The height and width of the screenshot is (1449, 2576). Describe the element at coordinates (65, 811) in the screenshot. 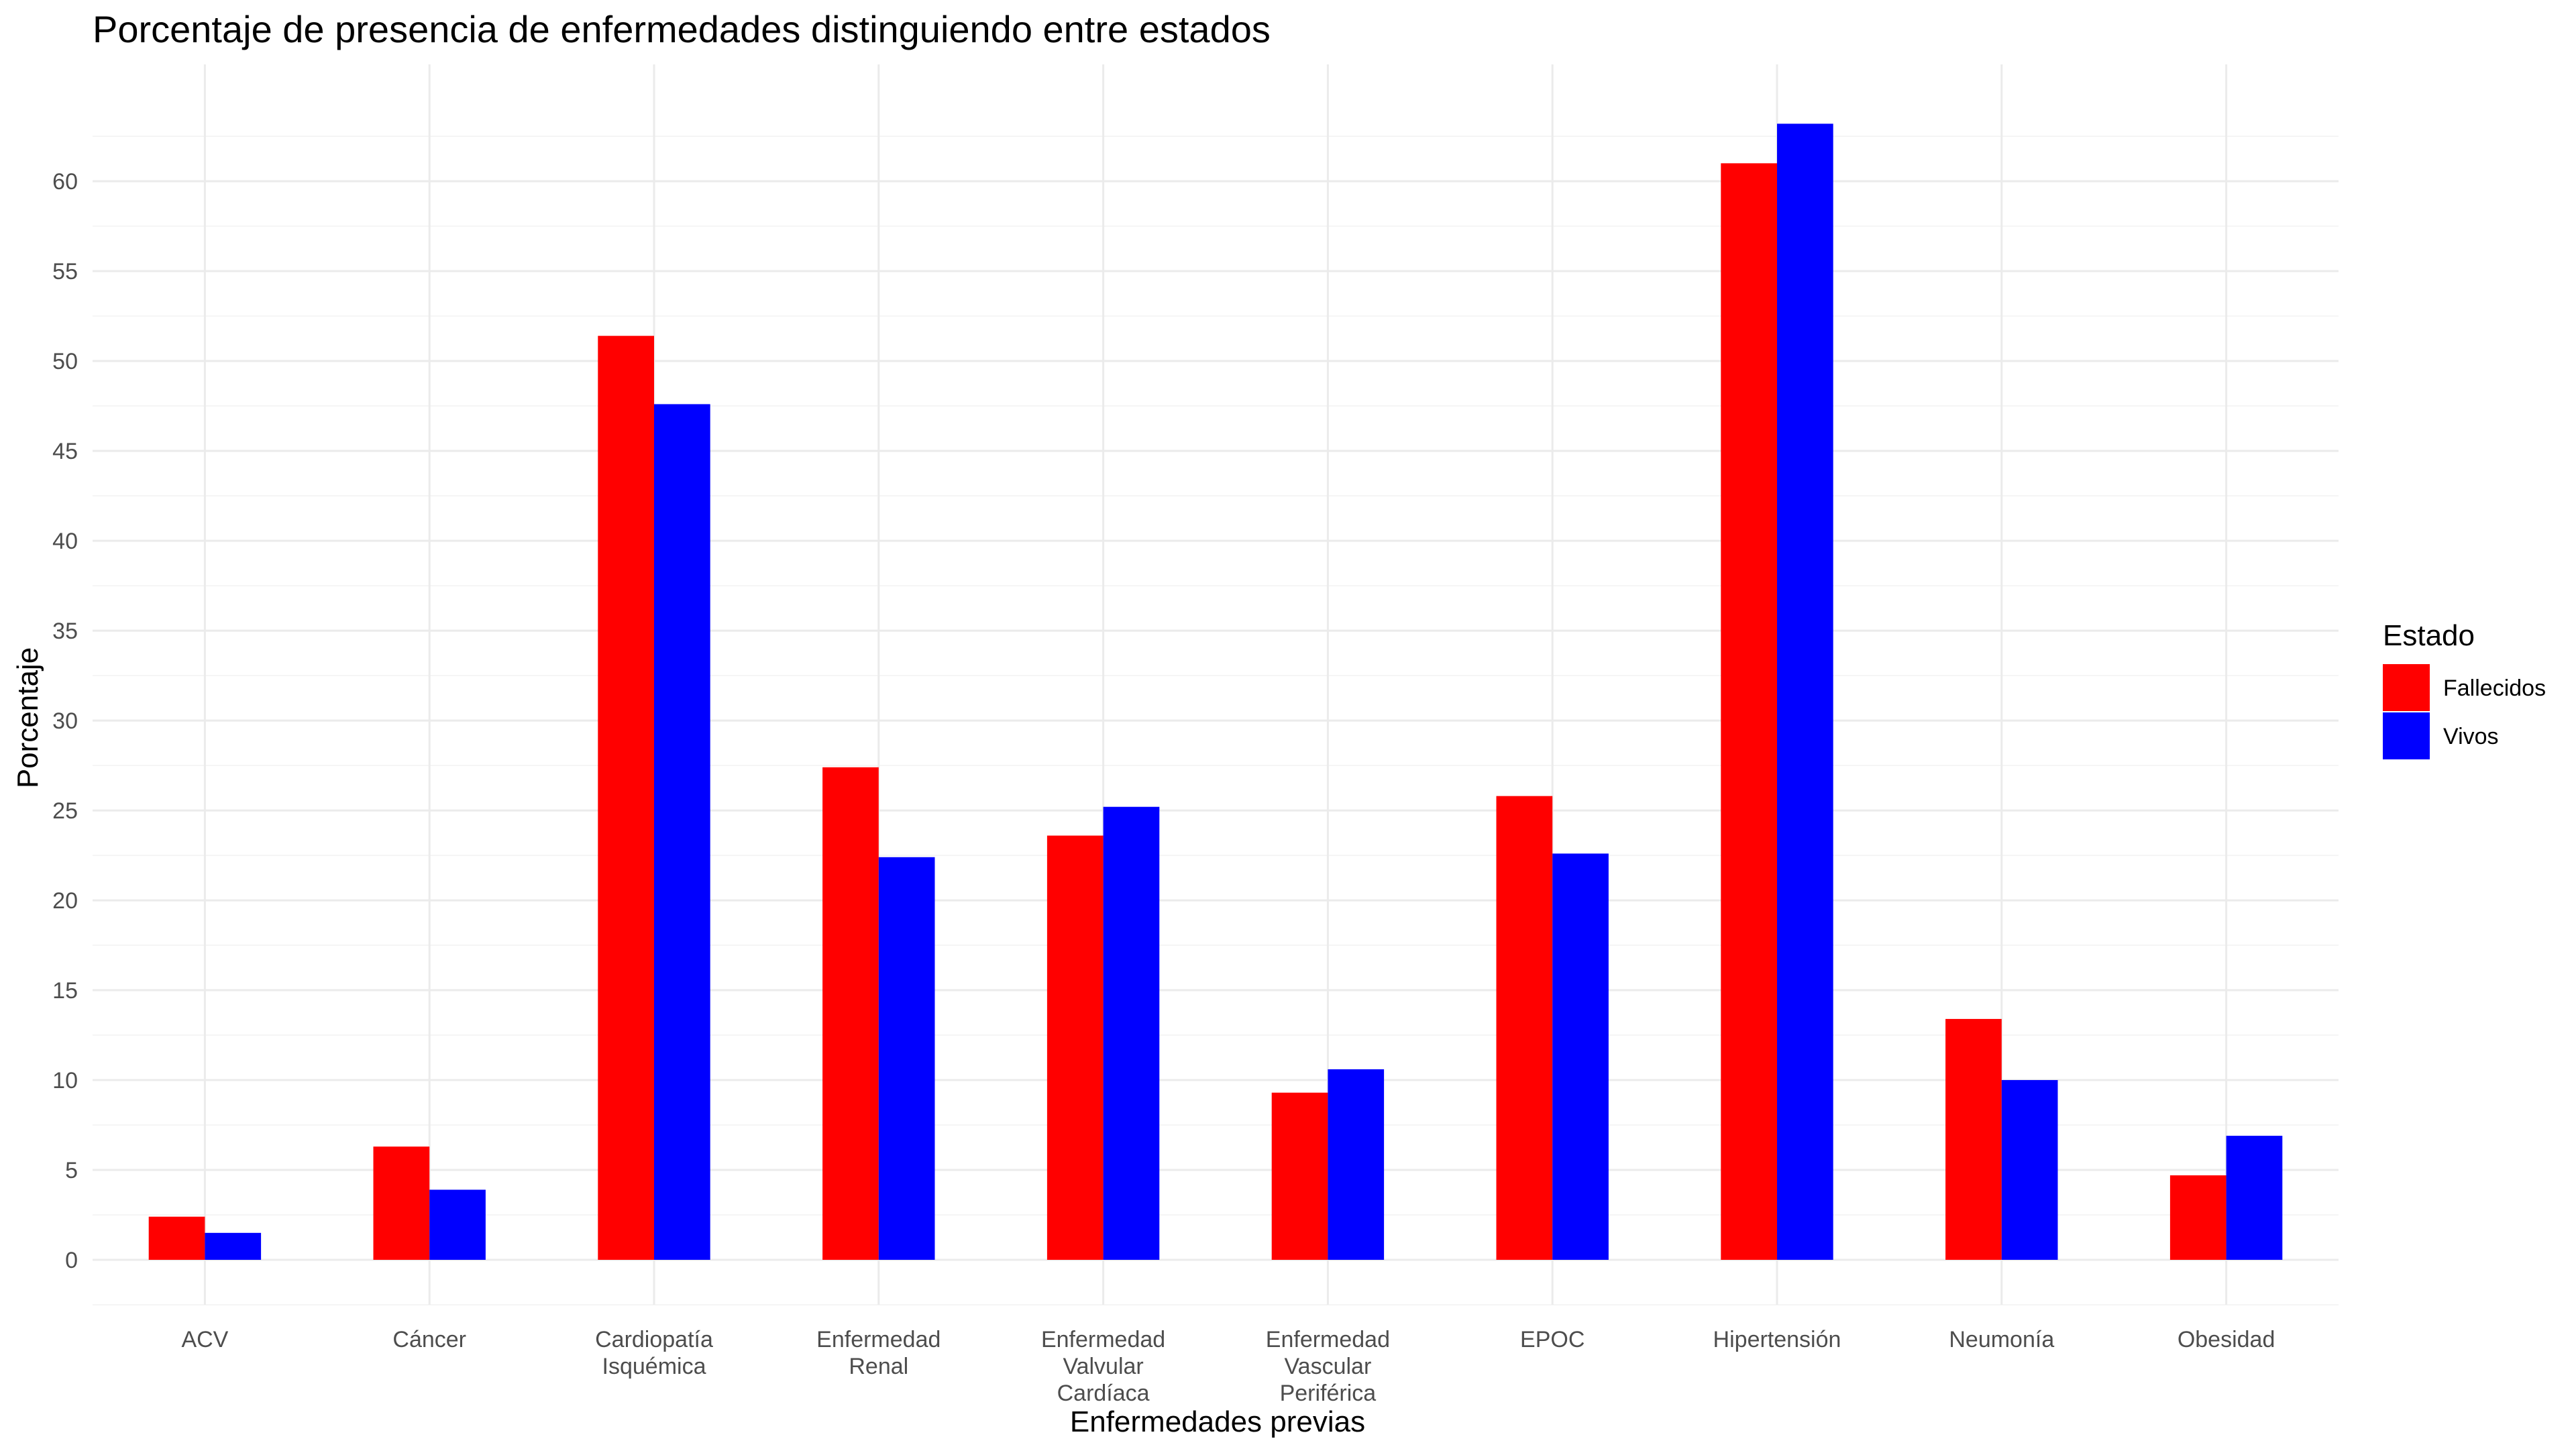

I see `y-tick-label: 25` at that location.